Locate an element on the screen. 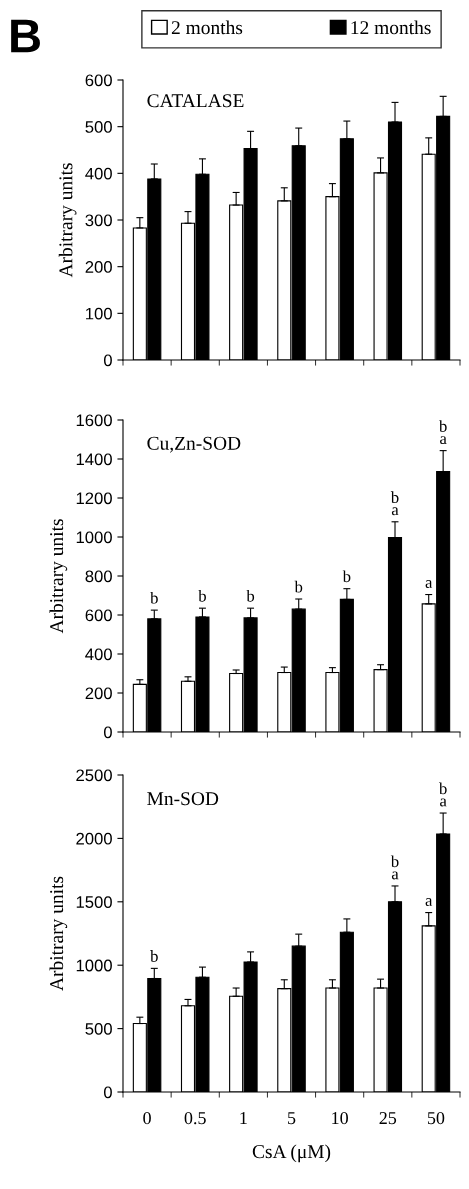 The width and height of the screenshot is (469, 1189). x-tick-label: 50 is located at coordinates (436, 1118).